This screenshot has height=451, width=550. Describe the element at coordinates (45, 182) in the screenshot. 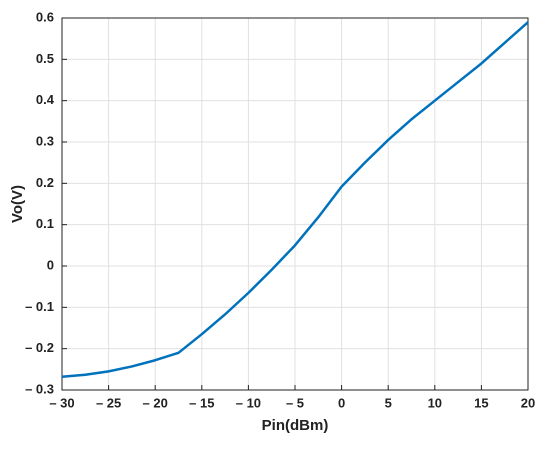

I see `y-tick-label: 0.2` at that location.